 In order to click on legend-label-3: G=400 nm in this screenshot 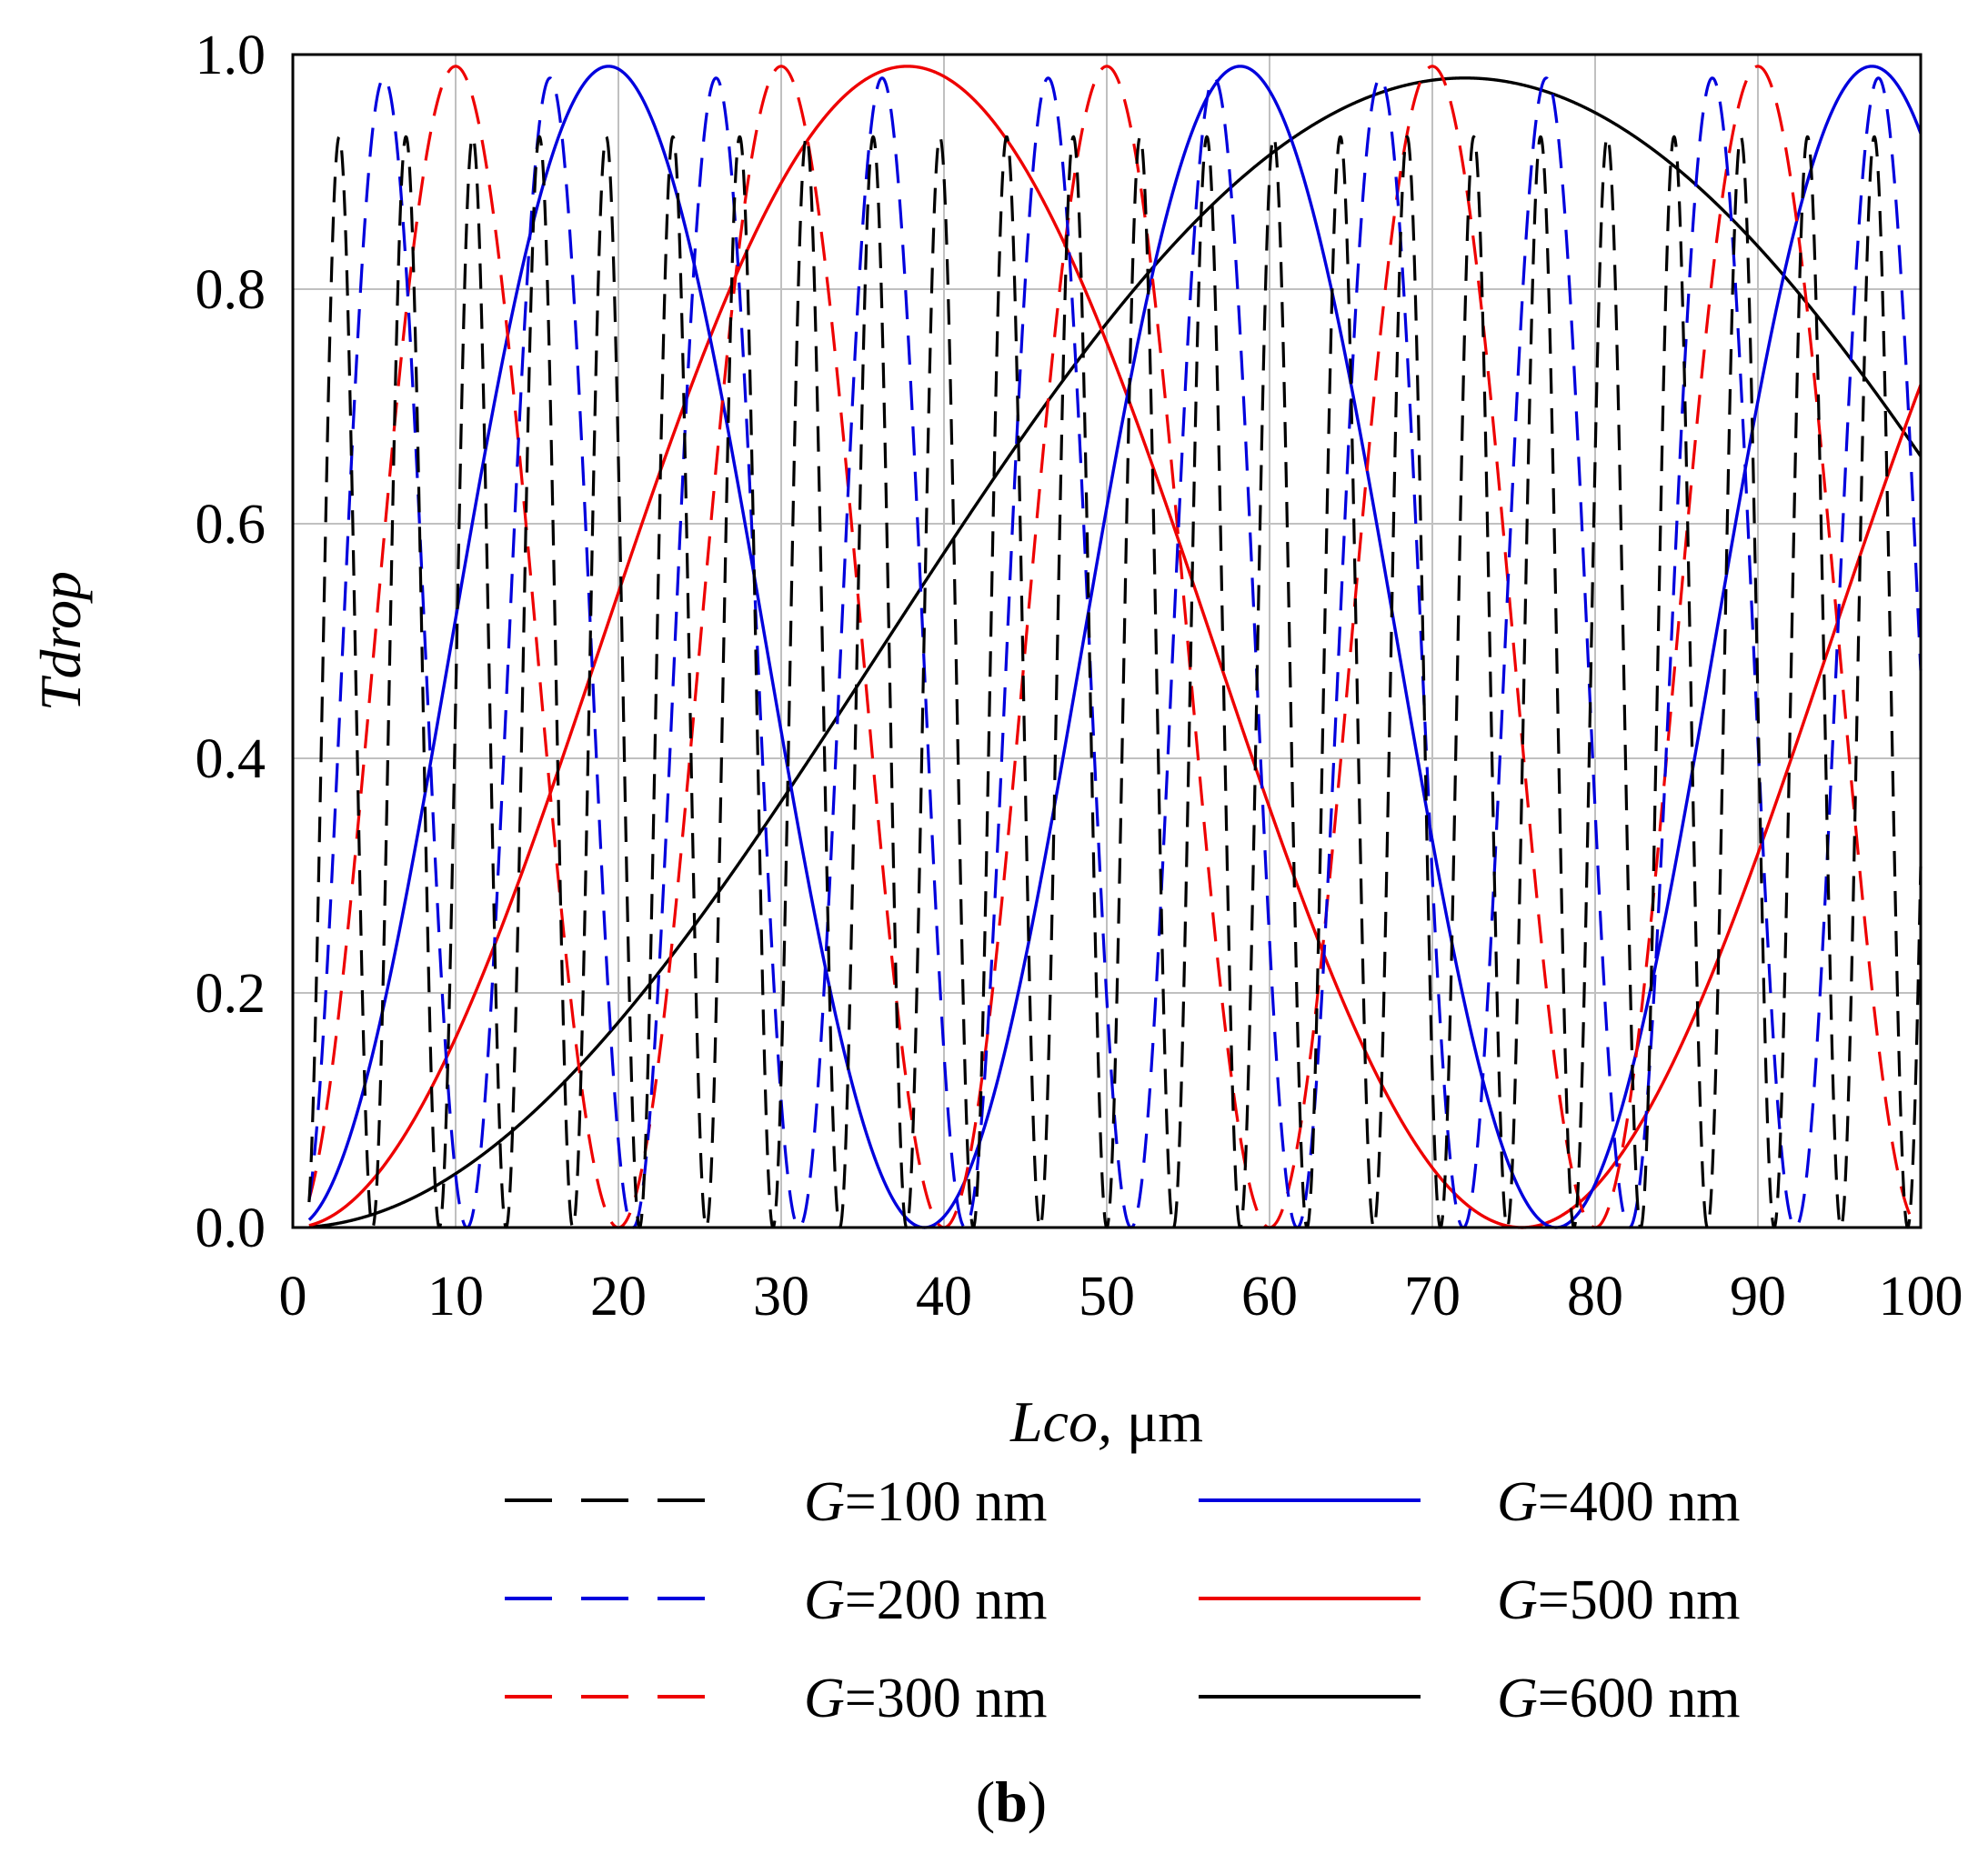, I will do `click(1618, 1502)`.